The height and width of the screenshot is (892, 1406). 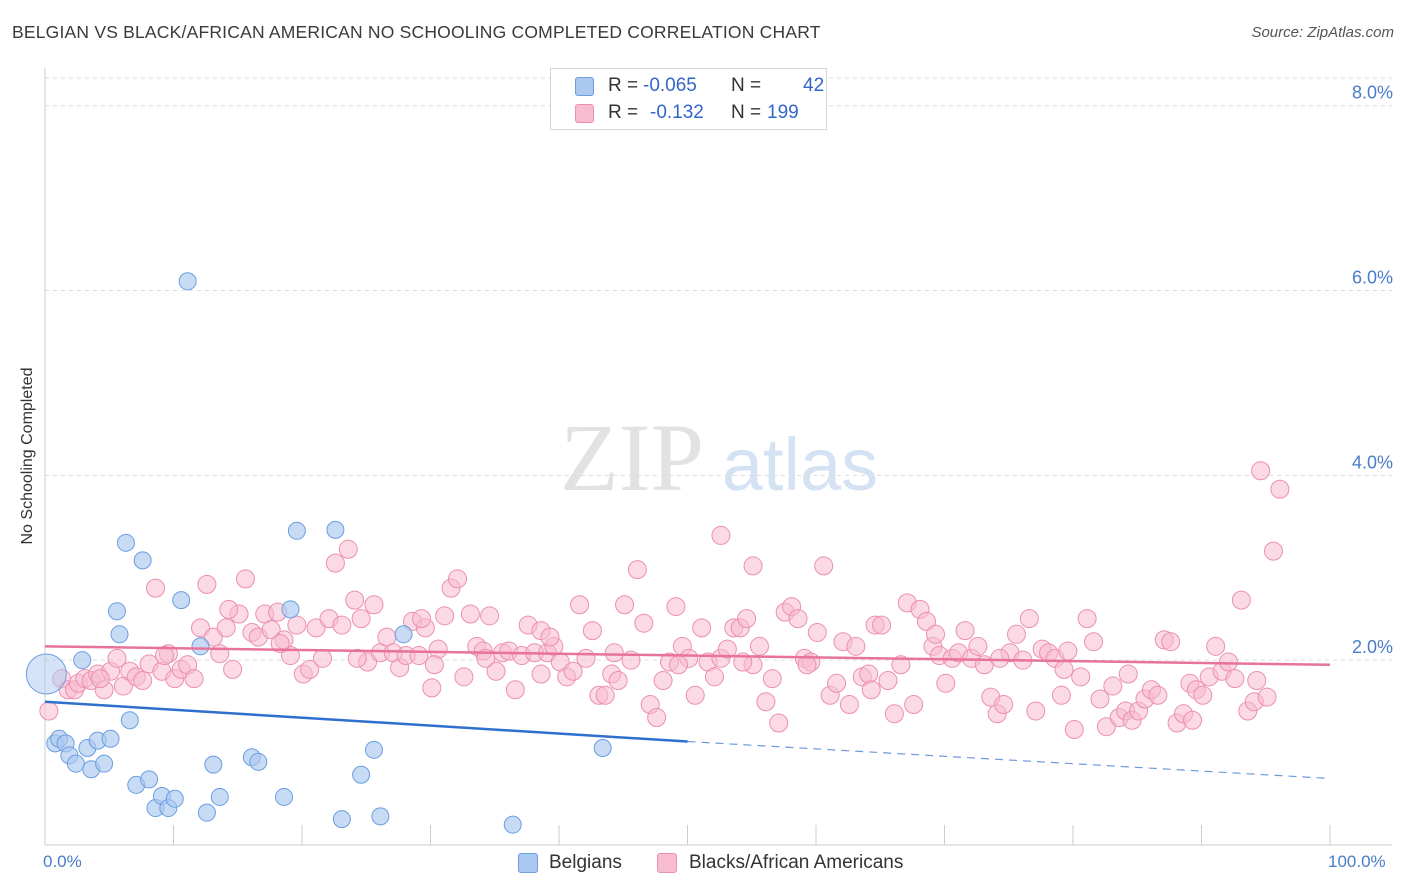 I want to click on legend-r-value-belgians: -0.065, so click(x=670, y=85).